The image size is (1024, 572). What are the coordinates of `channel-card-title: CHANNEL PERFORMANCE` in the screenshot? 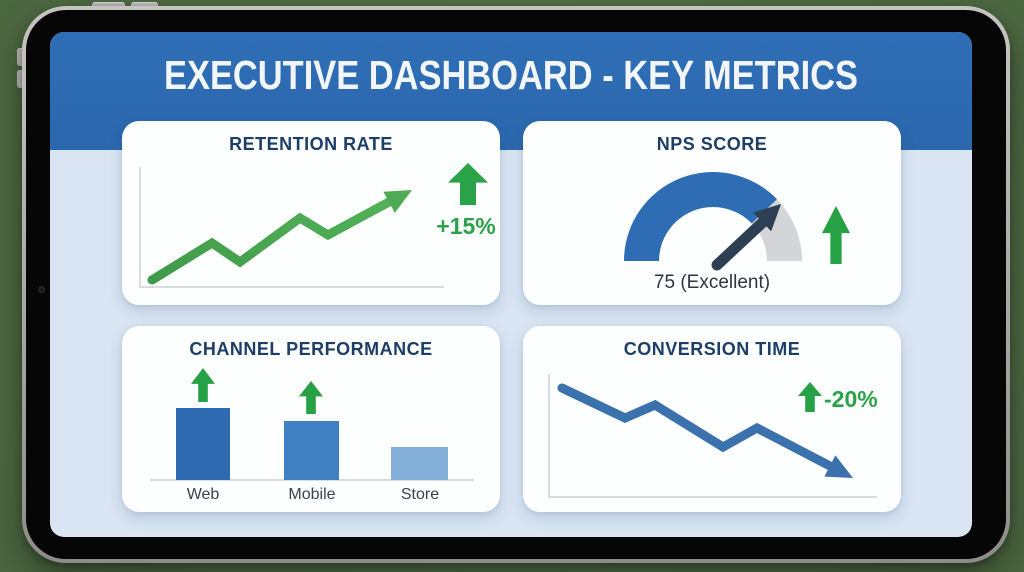 It's located at (311, 349).